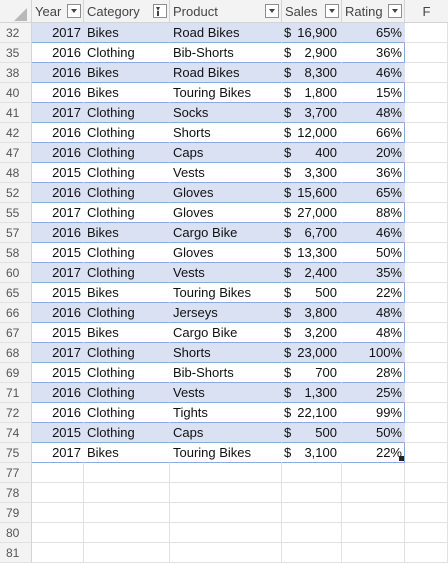 The height and width of the screenshot is (563, 448). I want to click on rating-cell: 20%, so click(373, 153).